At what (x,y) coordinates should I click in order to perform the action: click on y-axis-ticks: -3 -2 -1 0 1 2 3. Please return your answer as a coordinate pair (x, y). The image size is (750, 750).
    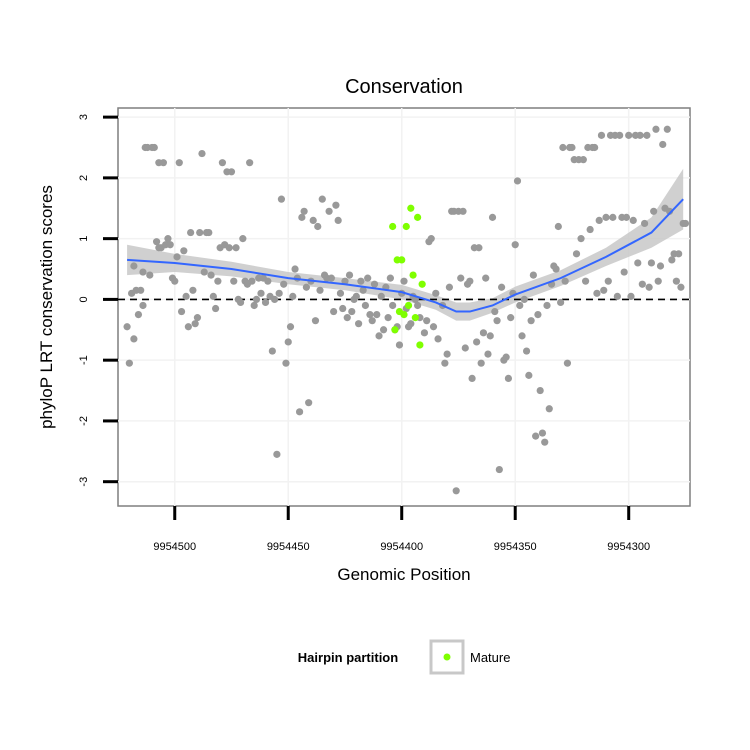
    Looking at the image, I should click on (98, 300).